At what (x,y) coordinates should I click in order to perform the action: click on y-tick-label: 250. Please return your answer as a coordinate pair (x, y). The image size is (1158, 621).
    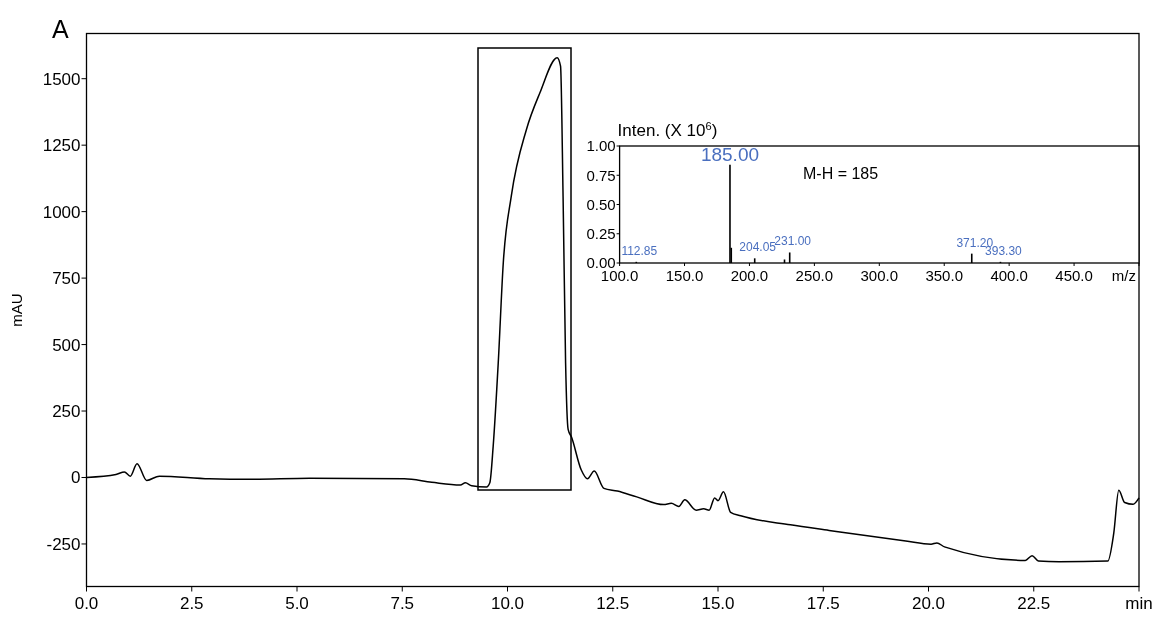
    Looking at the image, I should click on (66, 411).